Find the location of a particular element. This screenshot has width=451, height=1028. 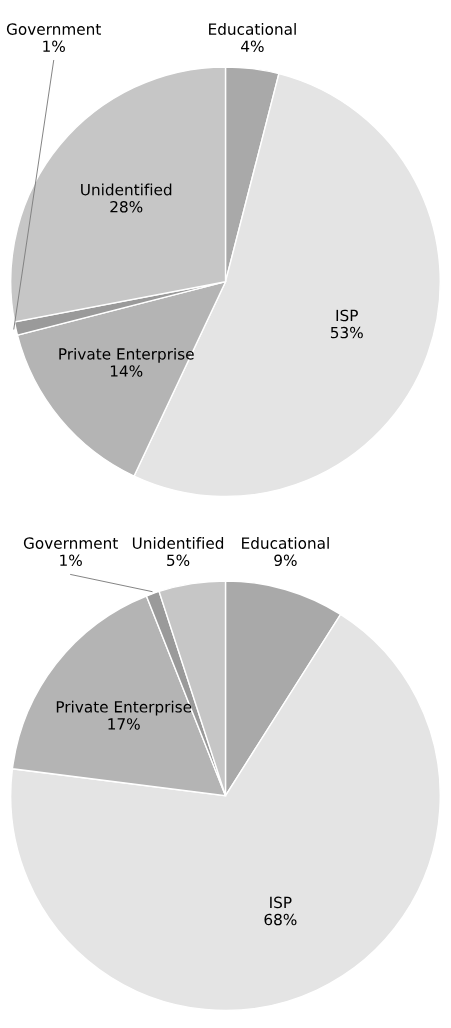

data-label: 28% is located at coordinates (126, 206).